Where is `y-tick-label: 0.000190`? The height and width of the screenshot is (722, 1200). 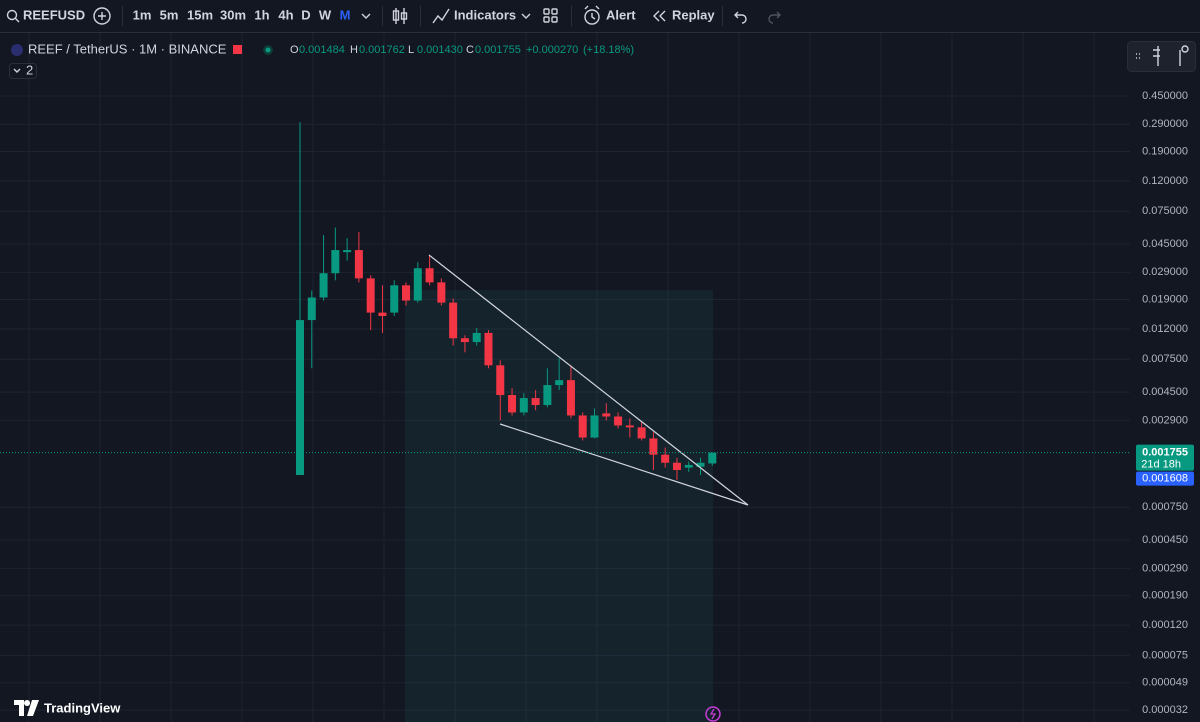 y-tick-label: 0.000190 is located at coordinates (1165, 595).